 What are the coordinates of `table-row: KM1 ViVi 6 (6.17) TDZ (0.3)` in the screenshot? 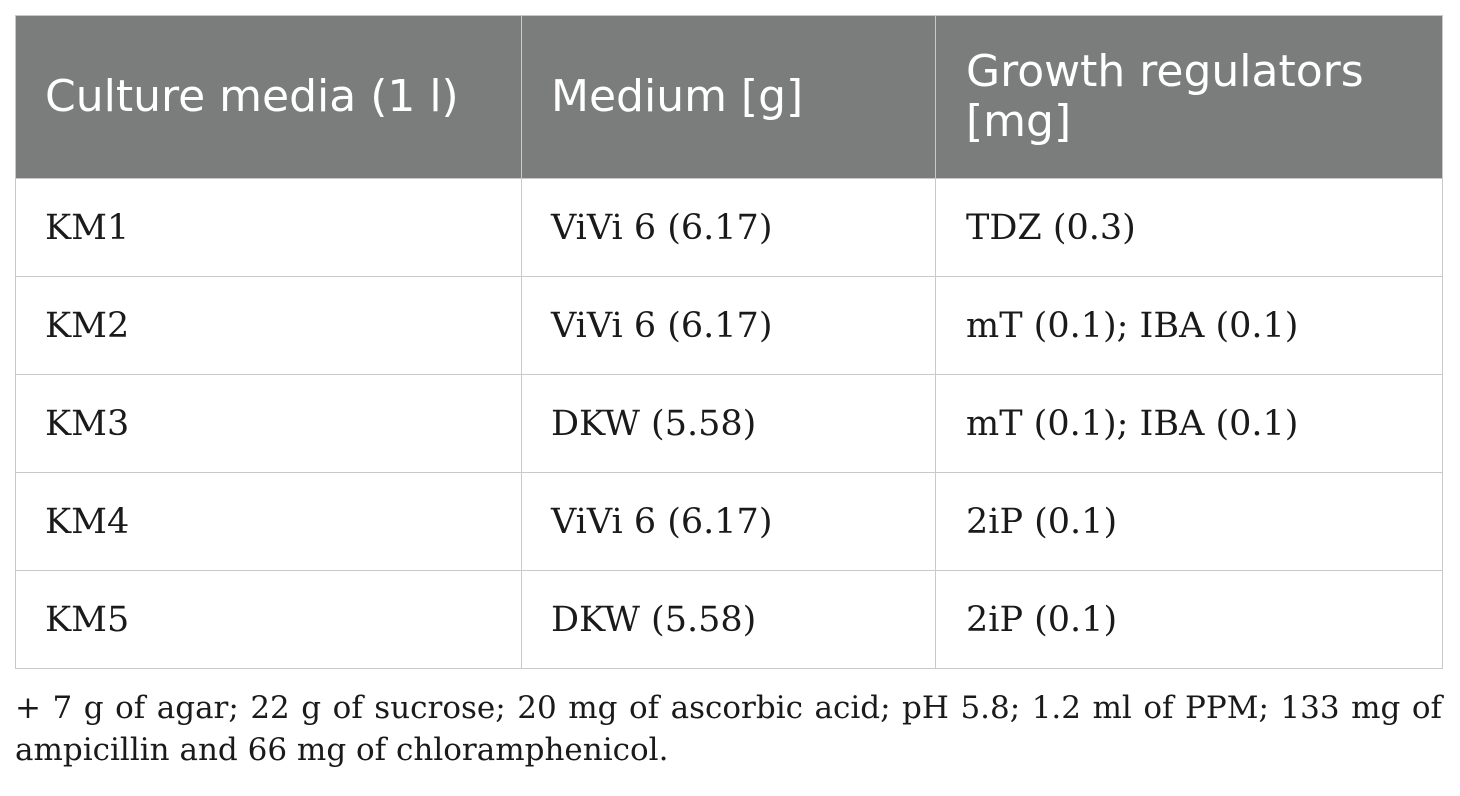 It's located at (729, 227).